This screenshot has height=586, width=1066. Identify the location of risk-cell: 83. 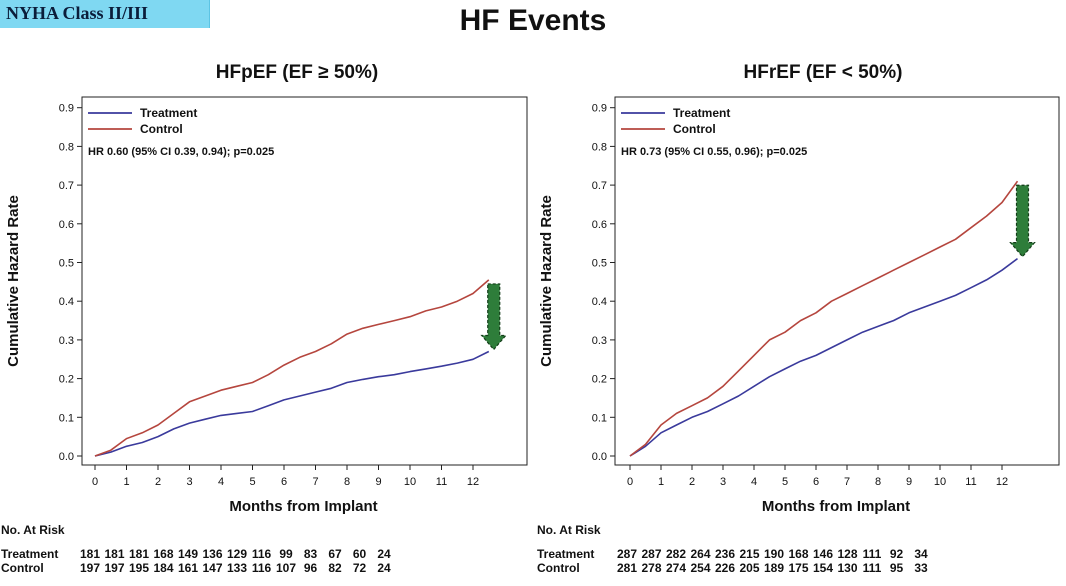
(311, 554).